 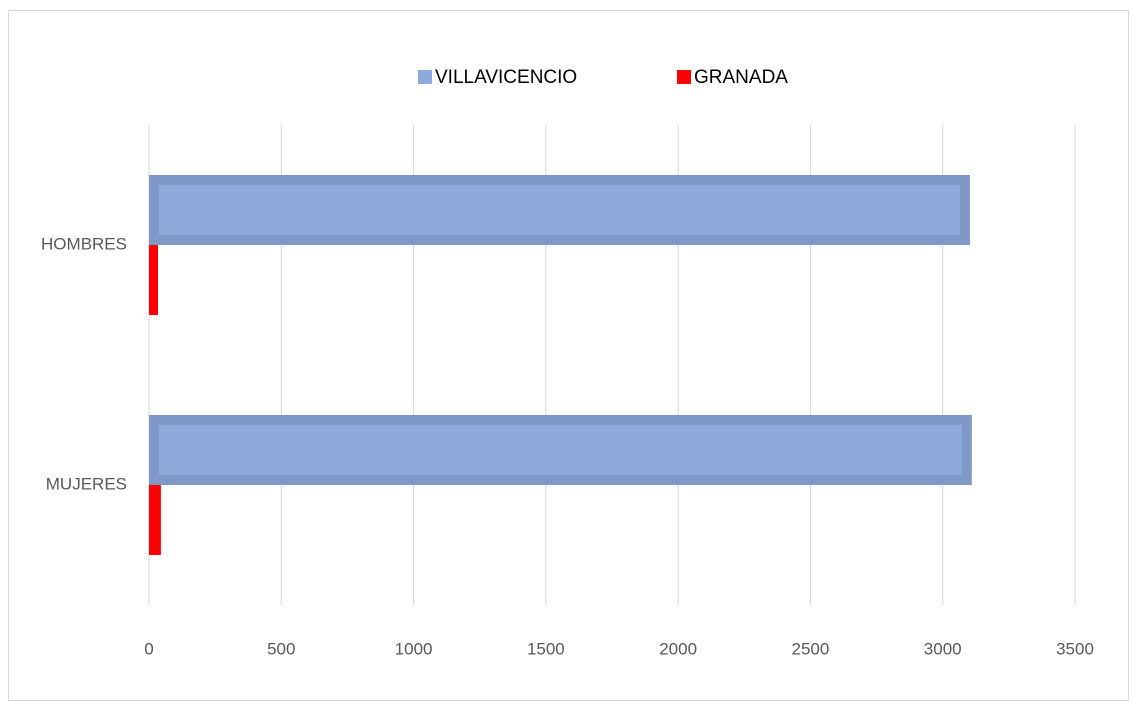 I want to click on legend-text: VILLAVICENCIO, so click(x=506, y=77).